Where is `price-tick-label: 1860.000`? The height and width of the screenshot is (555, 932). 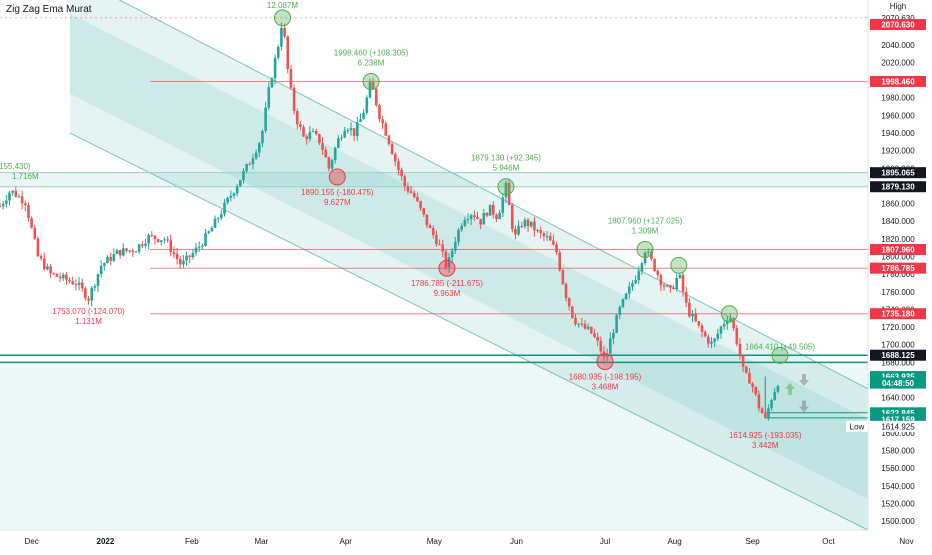
price-tick-label: 1860.000 is located at coordinates (898, 204).